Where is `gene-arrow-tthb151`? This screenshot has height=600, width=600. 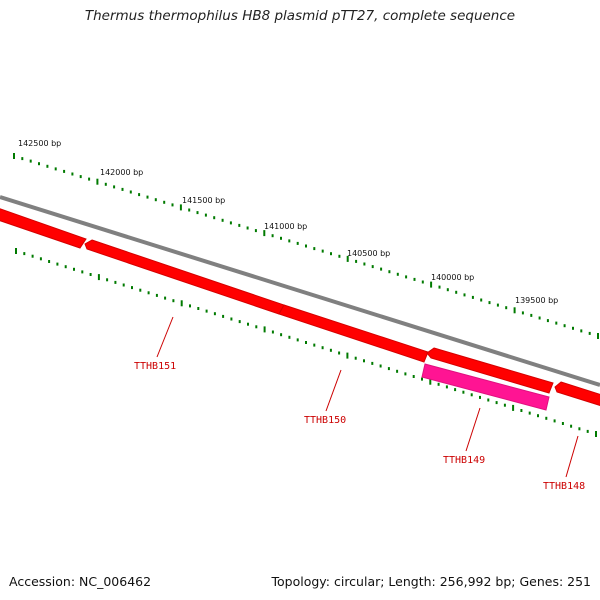
gene-arrow-tthb151 is located at coordinates (184, 277).